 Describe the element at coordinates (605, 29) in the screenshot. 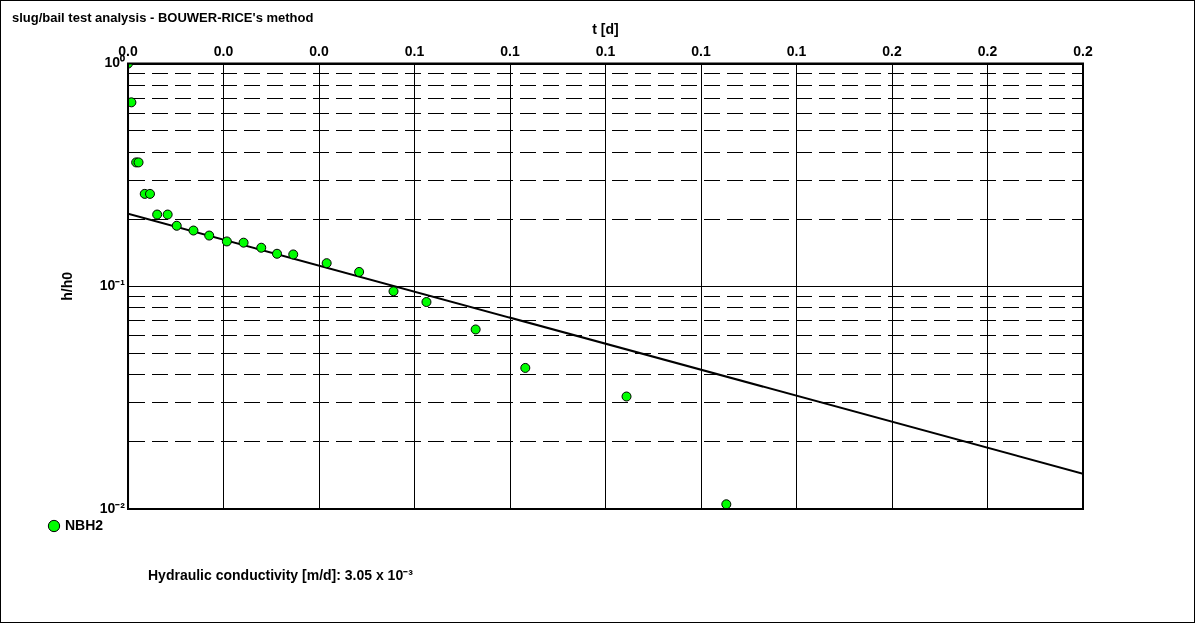

I see `x-axis-title: t [d]` at that location.